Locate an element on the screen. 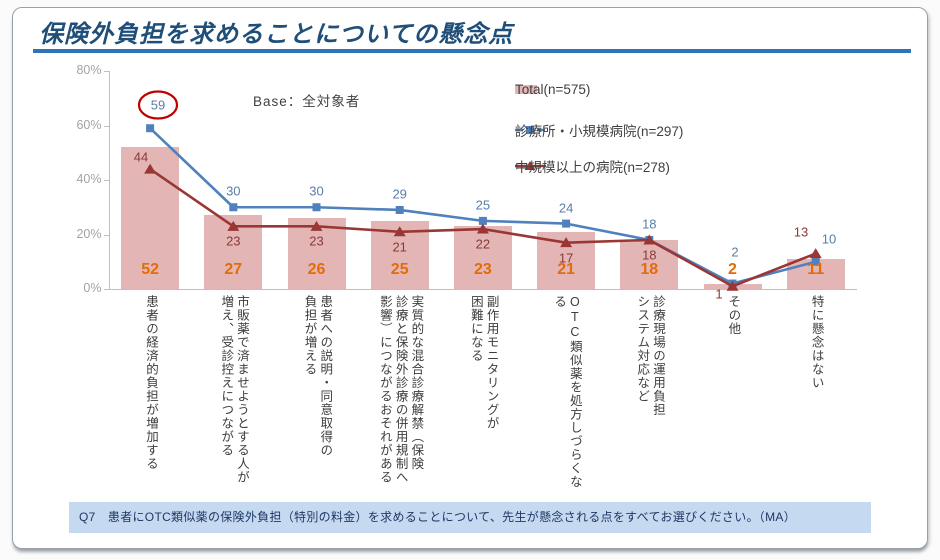  category-label-text: 特に懸念はない is located at coordinates (816, 342).